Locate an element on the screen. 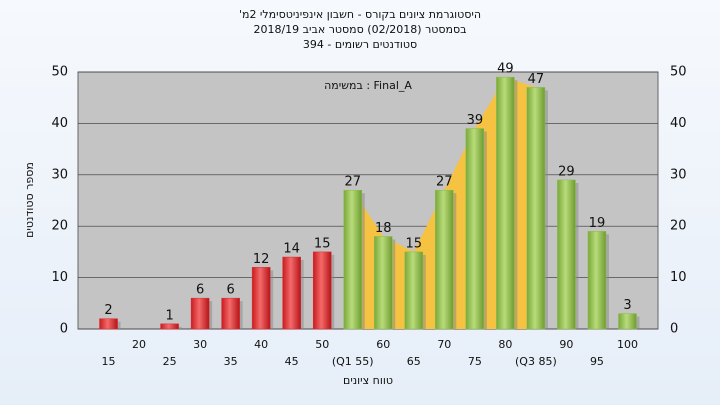  x-tick-label: 70 is located at coordinates (444, 344).